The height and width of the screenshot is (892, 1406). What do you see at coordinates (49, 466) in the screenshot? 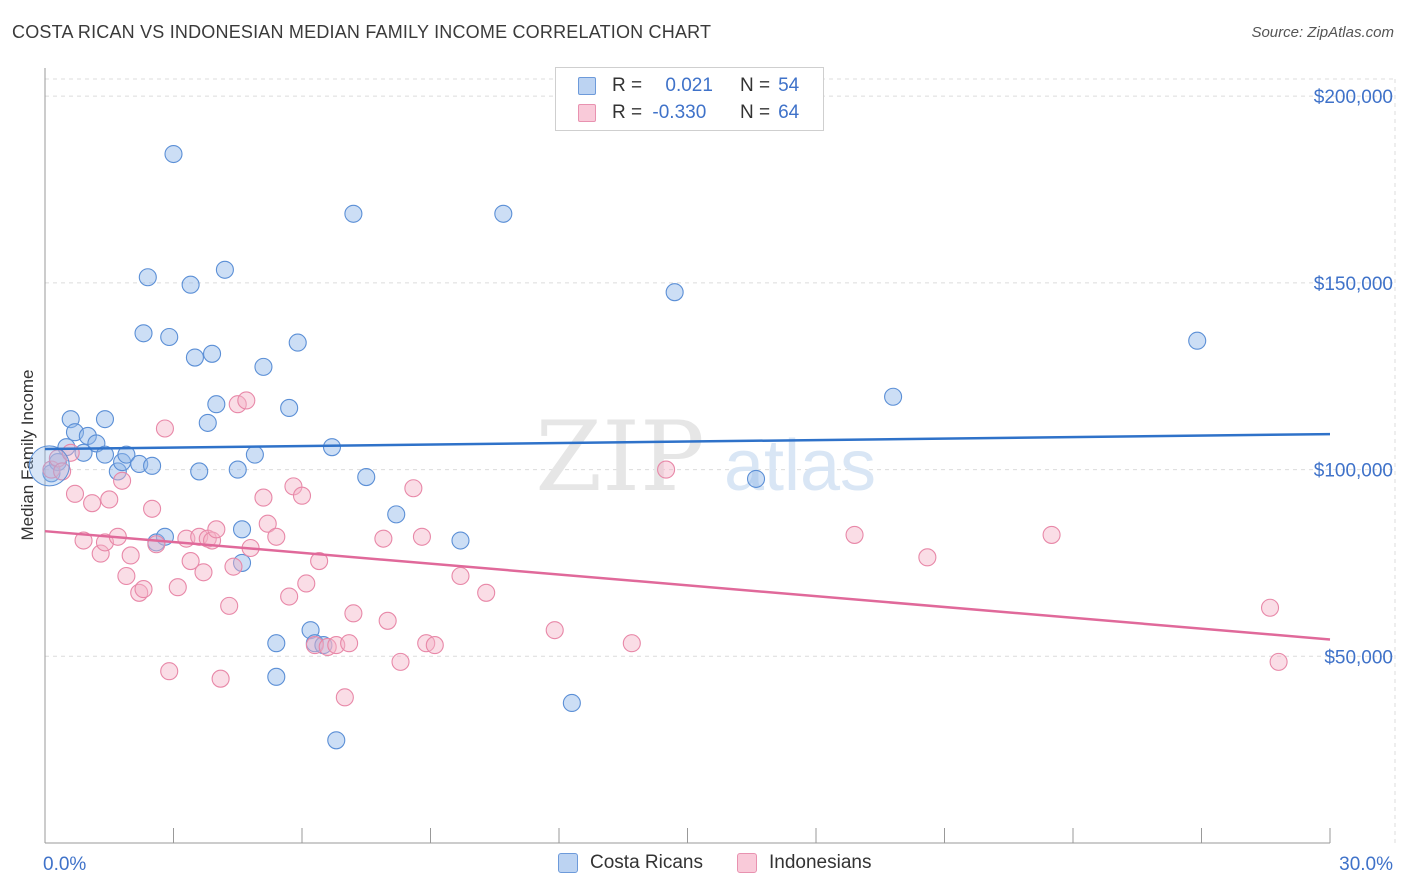
I see `costa-rican-point-cluster` at bounding box center [49, 466].